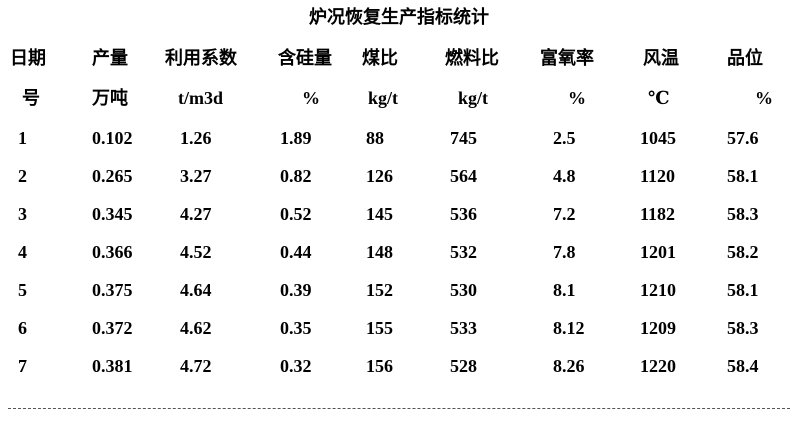 The height and width of the screenshot is (421, 798). What do you see at coordinates (31, 98) in the screenshot?
I see `header-cell: 号` at bounding box center [31, 98].